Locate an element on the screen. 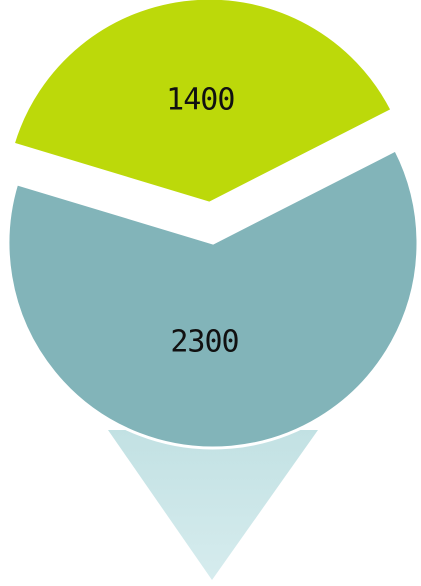 The width and height of the screenshot is (421, 586). slice-label-2300: 2300 is located at coordinates (204, 342).